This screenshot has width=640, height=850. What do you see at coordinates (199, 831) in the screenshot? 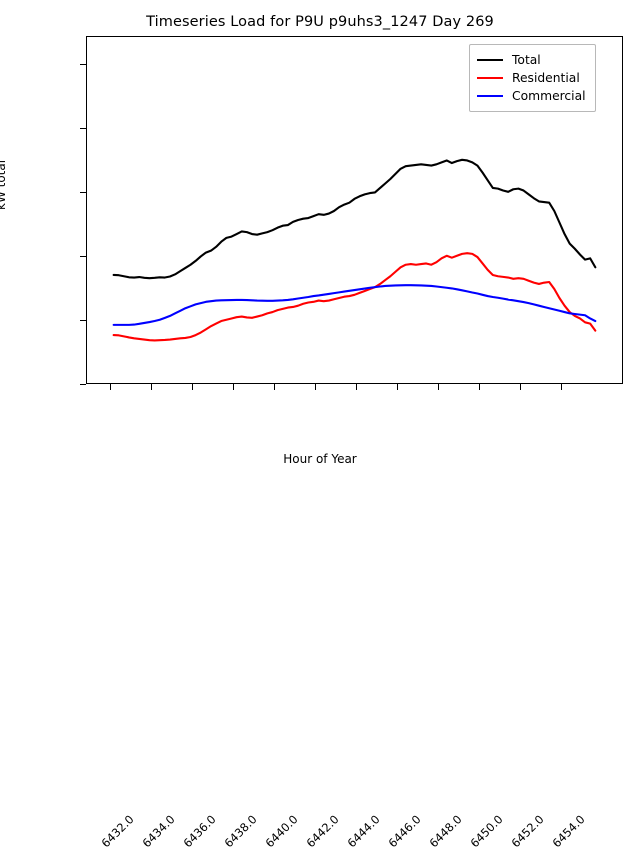
I see `x-tick-label: 6436.0` at bounding box center [199, 831].